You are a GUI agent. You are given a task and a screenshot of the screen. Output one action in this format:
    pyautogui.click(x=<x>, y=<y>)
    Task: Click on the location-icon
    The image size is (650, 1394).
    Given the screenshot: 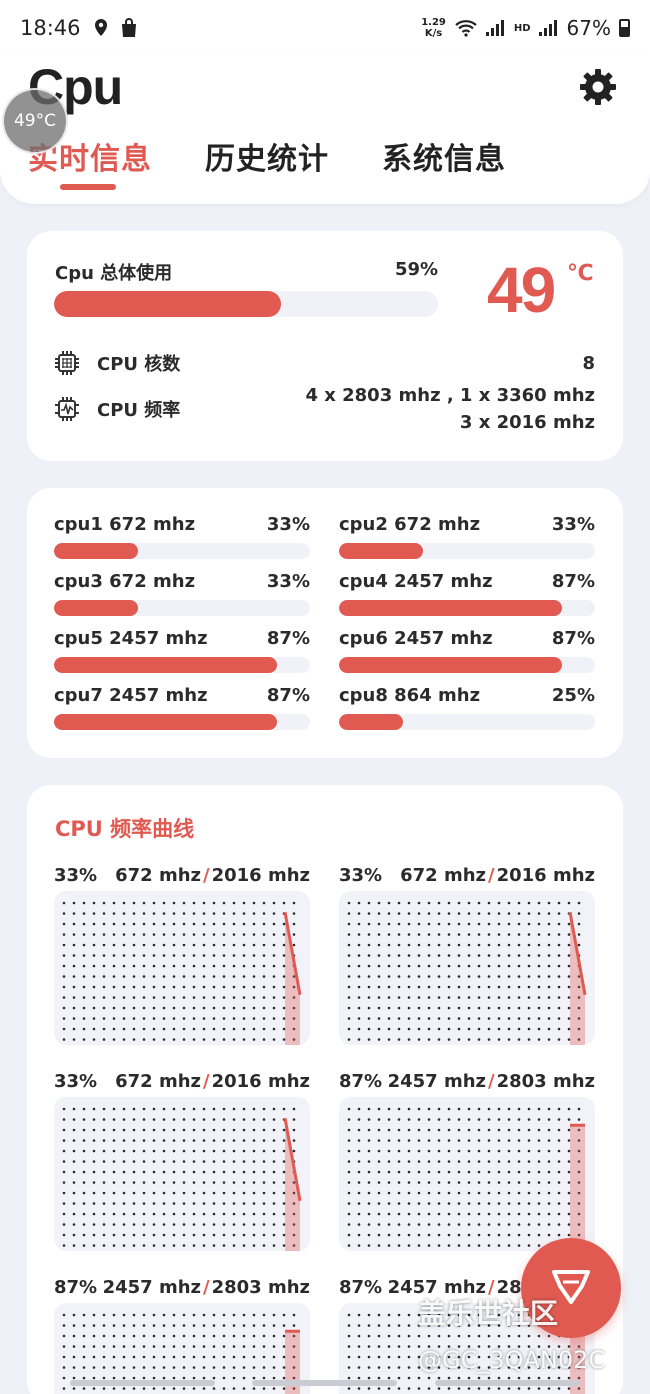 What is the action you would take?
    pyautogui.click(x=100, y=27)
    